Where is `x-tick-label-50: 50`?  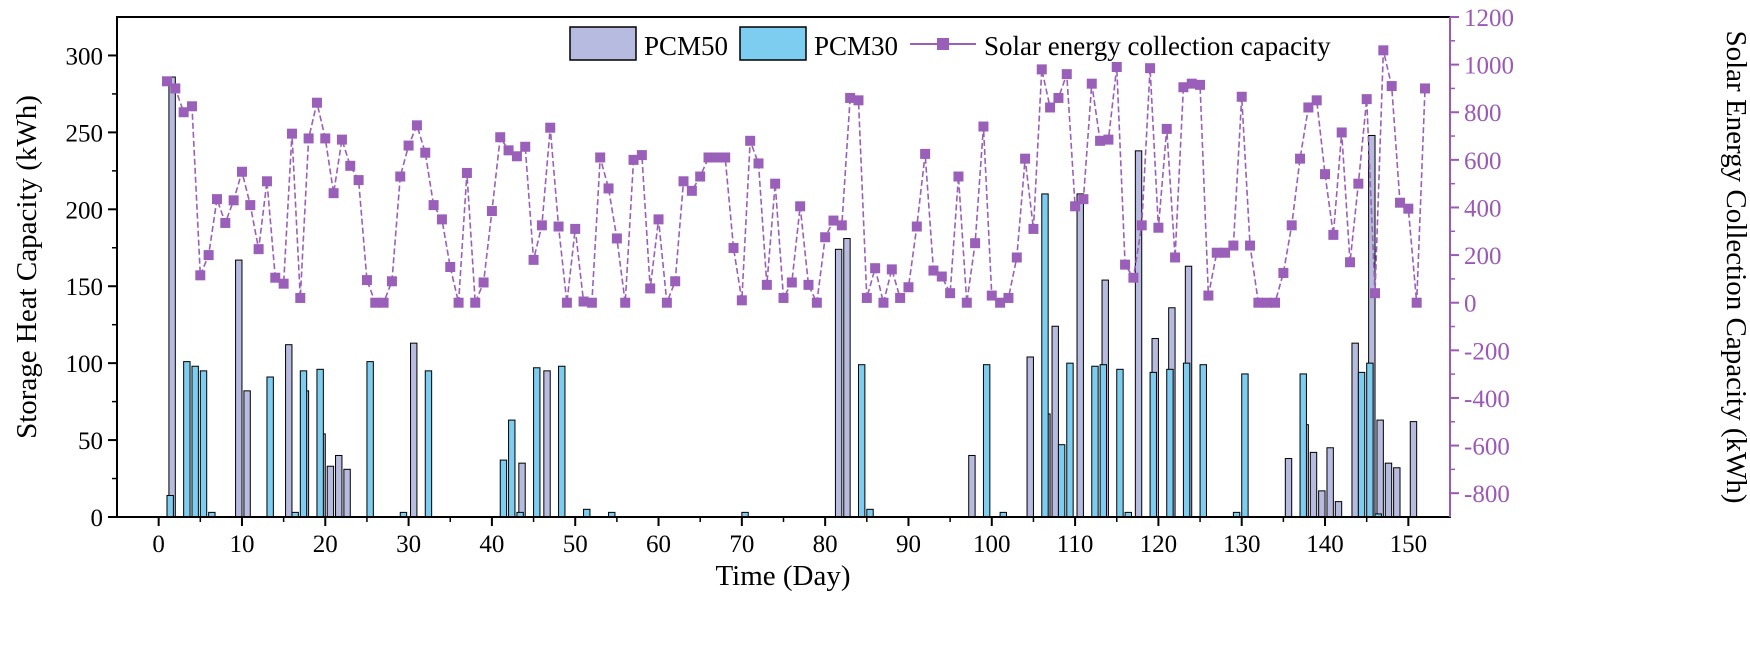 x-tick-label-50: 50 is located at coordinates (575, 544).